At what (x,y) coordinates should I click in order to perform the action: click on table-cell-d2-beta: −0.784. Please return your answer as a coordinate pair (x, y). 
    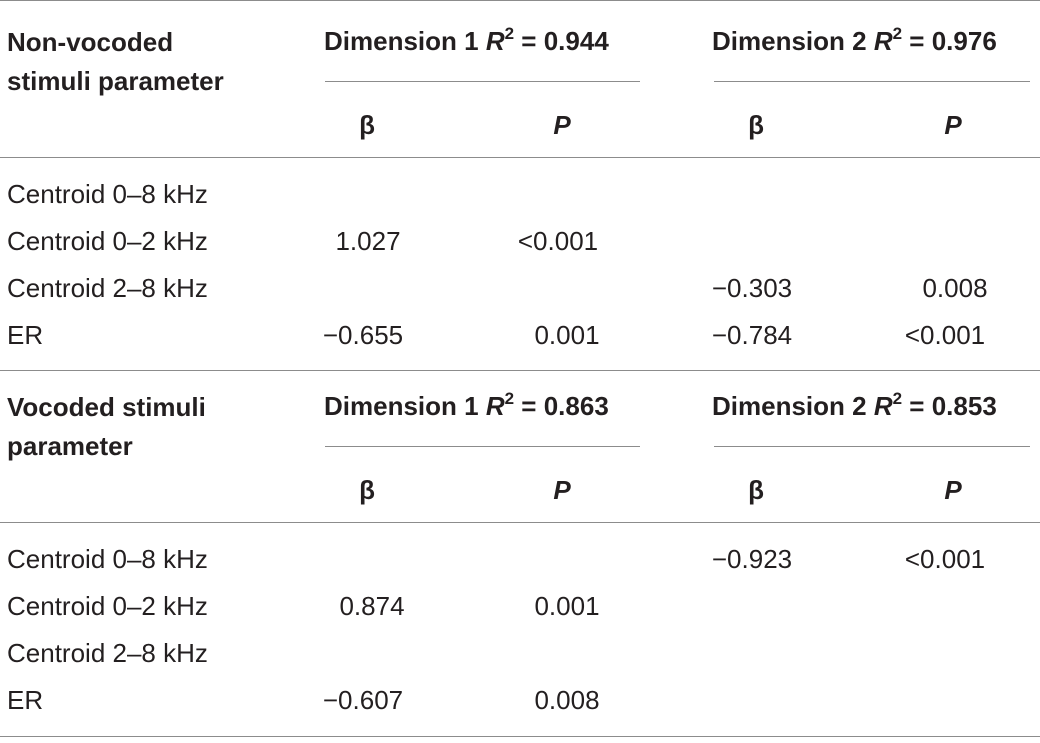
    Looking at the image, I should click on (752, 335).